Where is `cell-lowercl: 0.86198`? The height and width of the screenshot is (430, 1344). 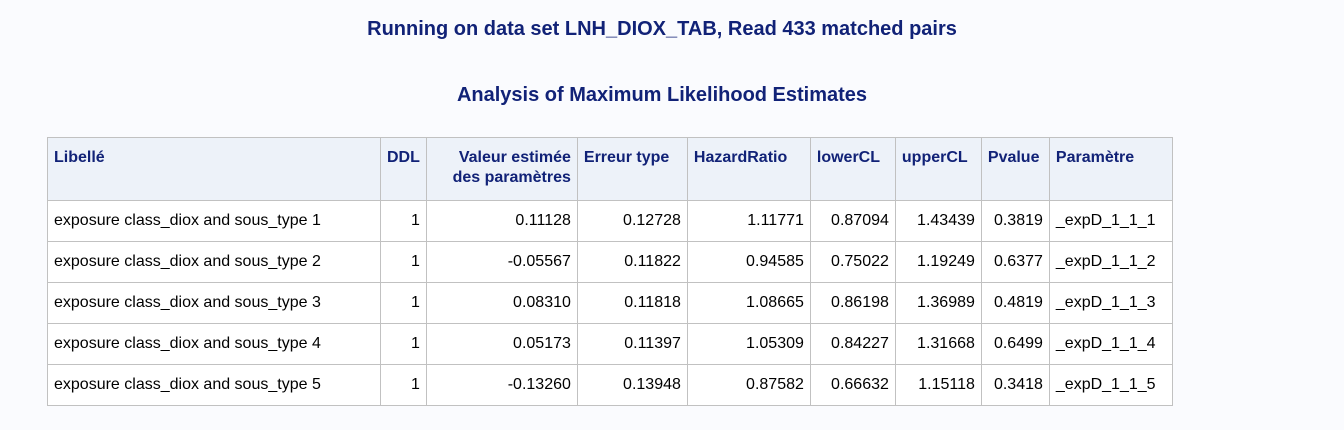 cell-lowercl: 0.86198 is located at coordinates (852, 303).